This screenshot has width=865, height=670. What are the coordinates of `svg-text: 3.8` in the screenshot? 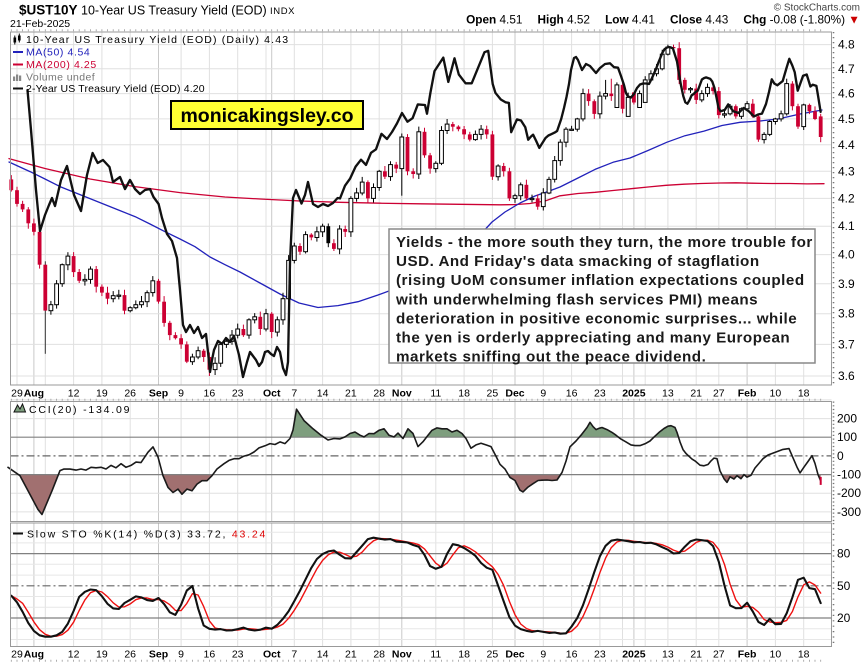 It's located at (846, 314).